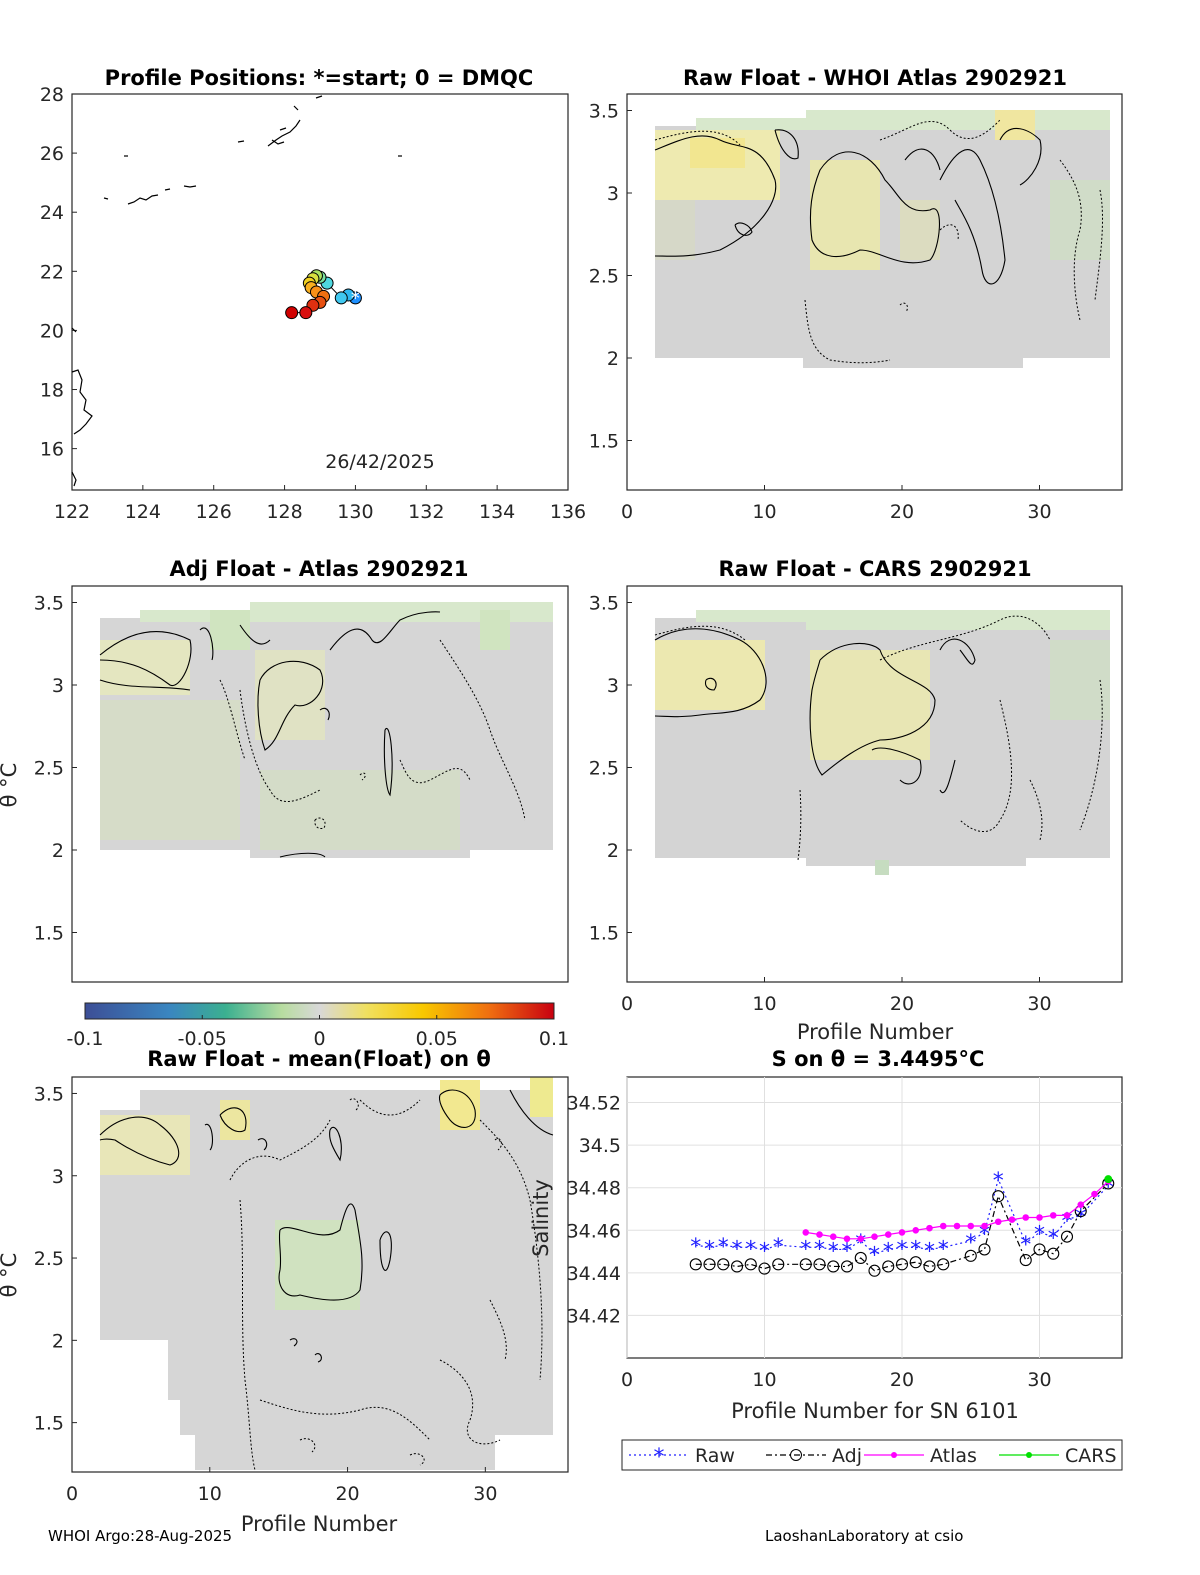  I want to click on salinity-legend: * Raw Adj Atlas CARS, so click(872, 1455).